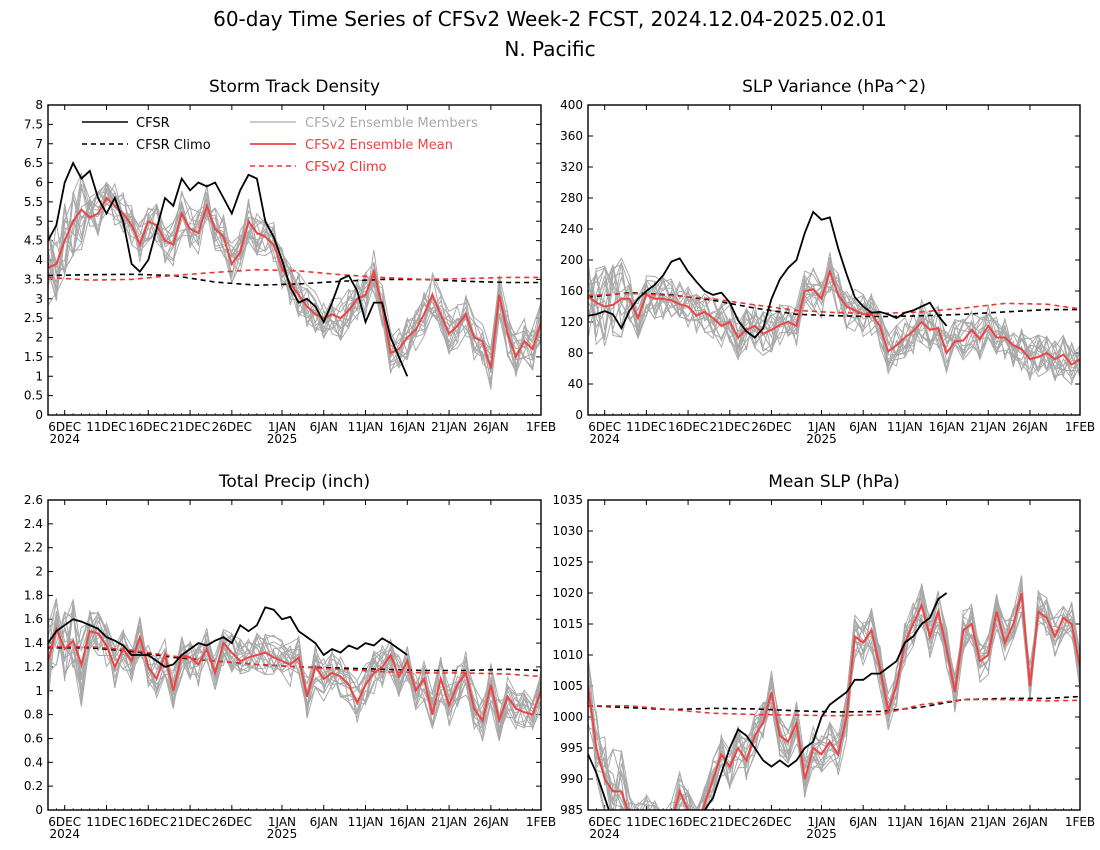 This screenshot has height=850, width=1100. Describe the element at coordinates (33, 667) in the screenshot. I see `y-tick-label: 1.2` at that location.